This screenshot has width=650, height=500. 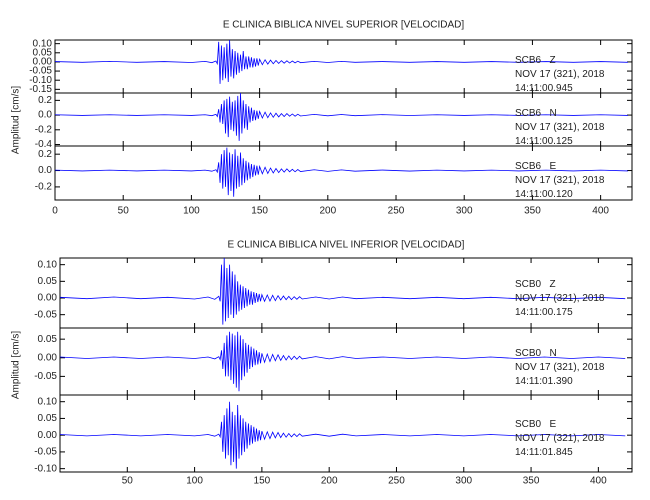 What do you see at coordinates (544, 312) in the screenshot?
I see `trace-annotation: 14:11:00.175` at bounding box center [544, 312].